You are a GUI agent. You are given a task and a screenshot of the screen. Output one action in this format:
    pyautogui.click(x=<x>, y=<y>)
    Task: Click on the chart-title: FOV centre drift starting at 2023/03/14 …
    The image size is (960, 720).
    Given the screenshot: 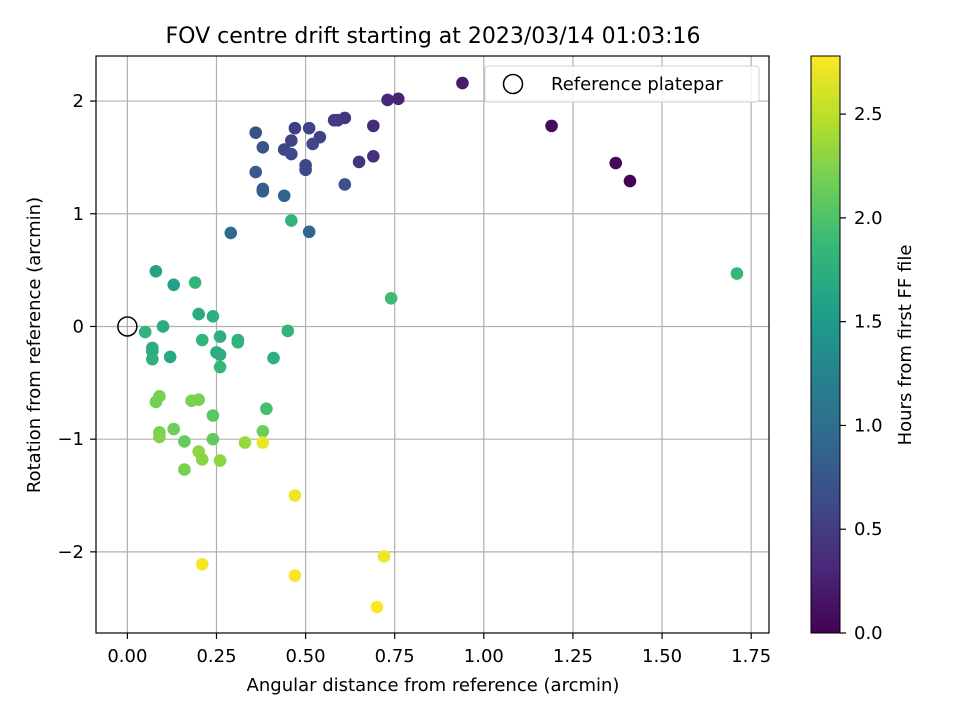 What is the action you would take?
    pyautogui.click(x=433, y=36)
    